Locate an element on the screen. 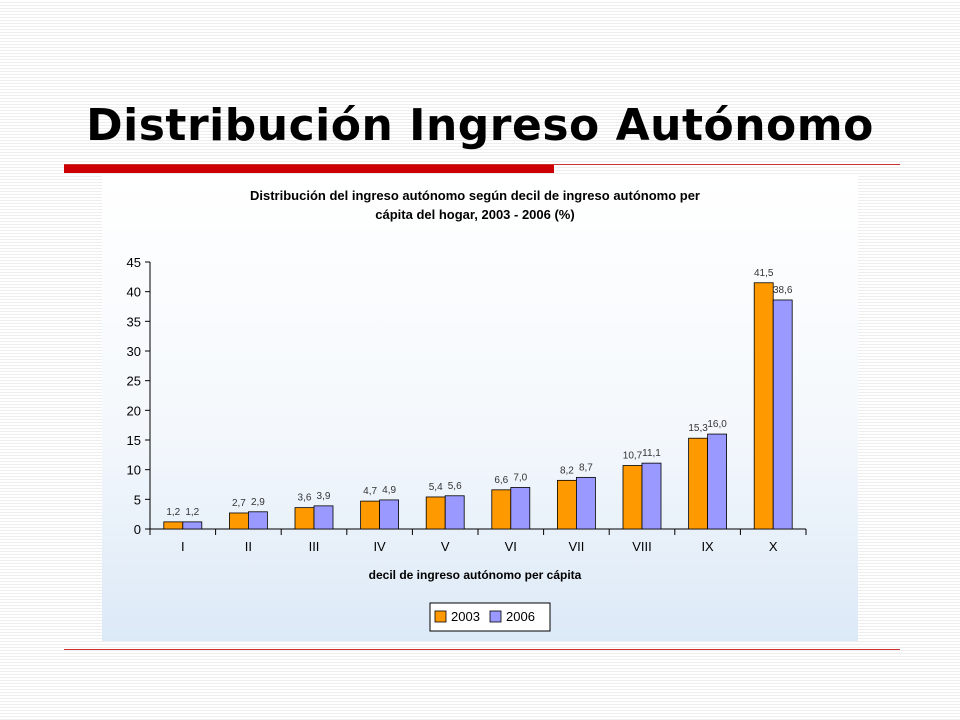  y-tick-label: 45 is located at coordinates (134, 262).